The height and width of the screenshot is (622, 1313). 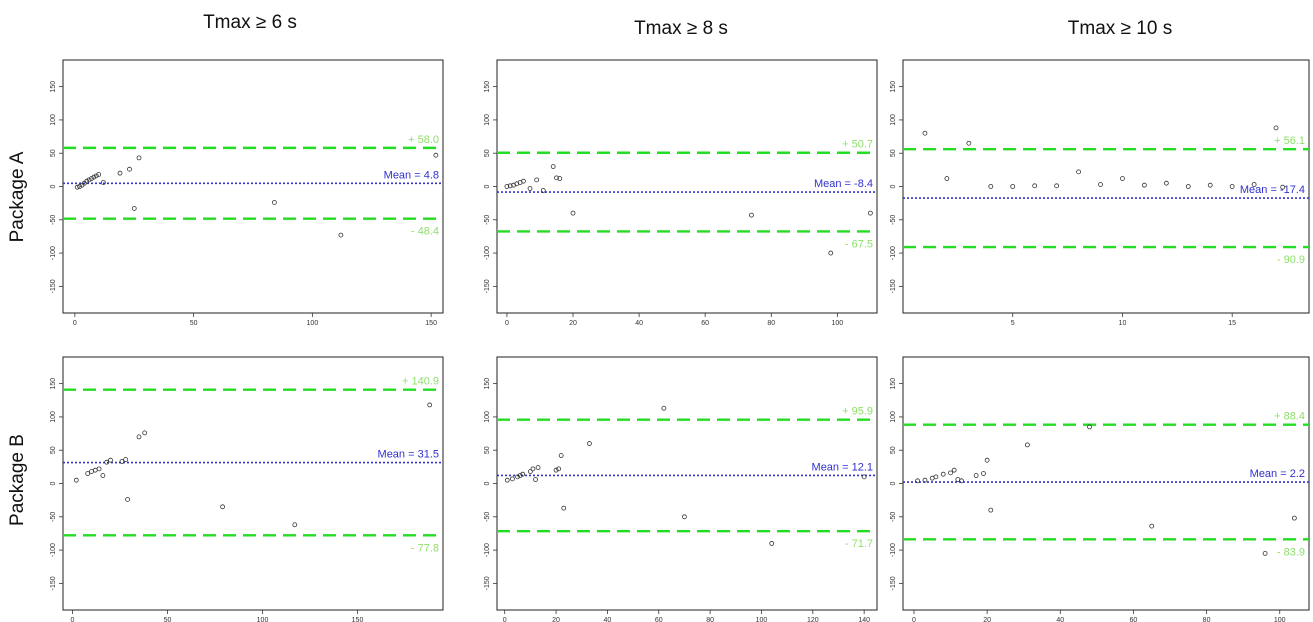 I want to click on row-label-package-b: Package B, so click(x=17, y=480).